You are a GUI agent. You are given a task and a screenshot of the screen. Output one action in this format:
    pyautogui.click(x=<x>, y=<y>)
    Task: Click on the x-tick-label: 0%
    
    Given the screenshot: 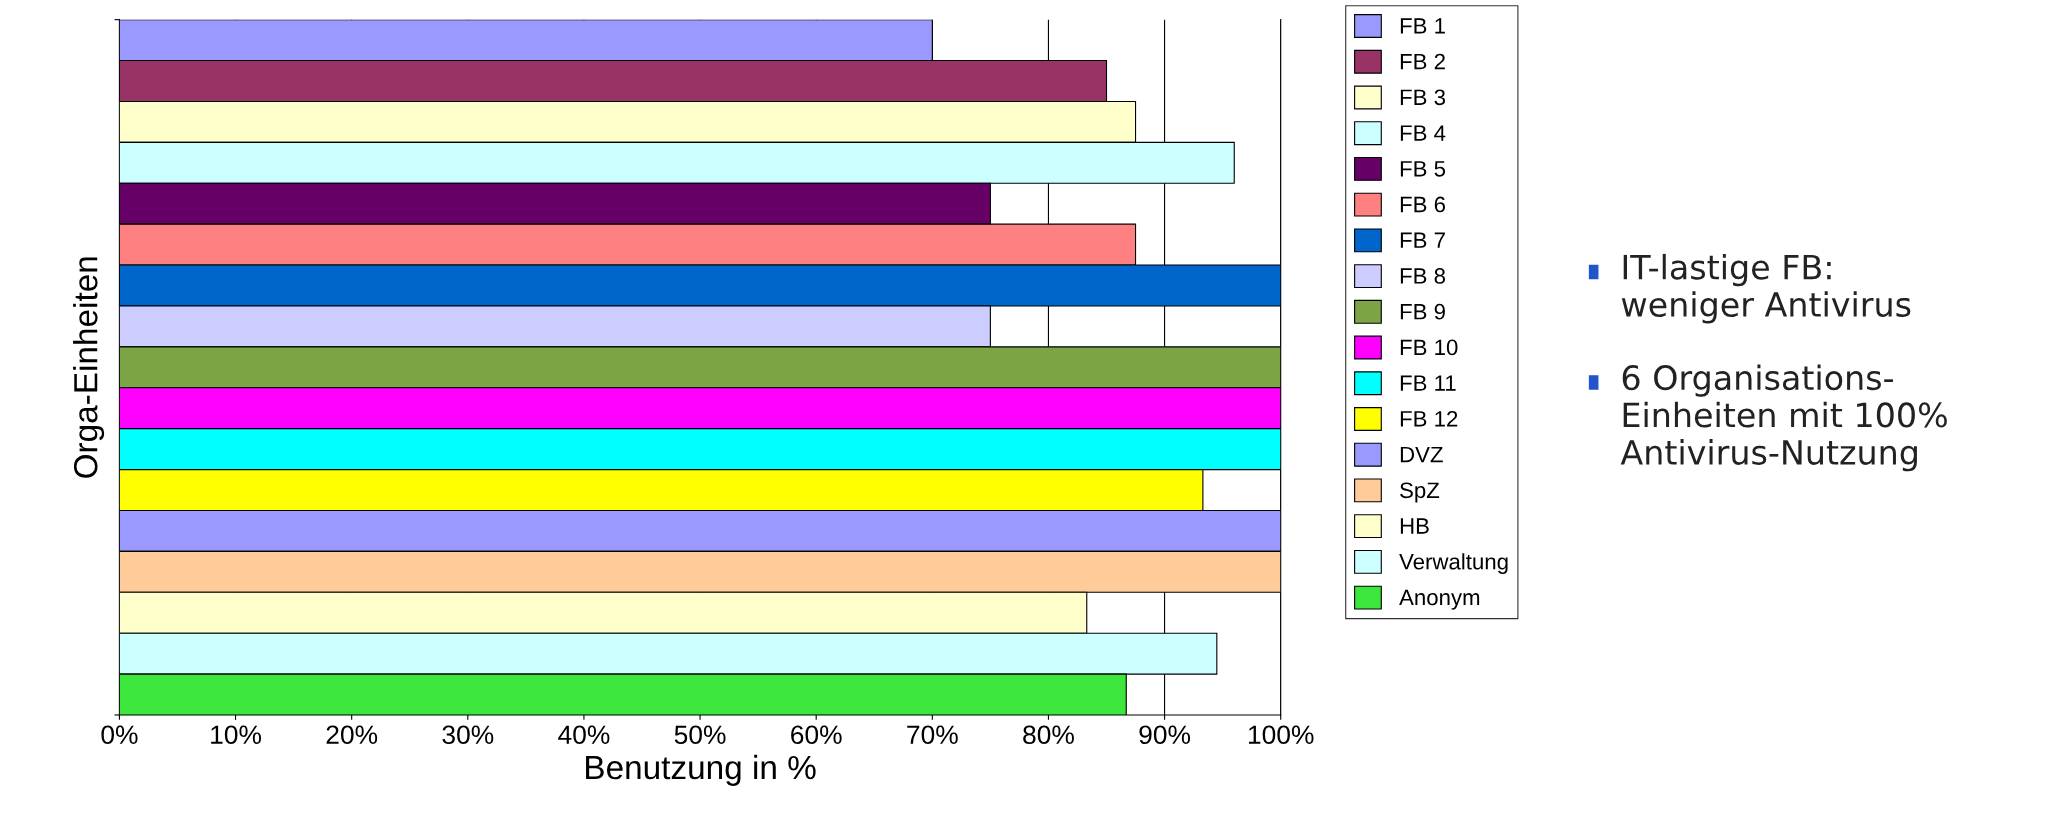 What is the action you would take?
    pyautogui.click(x=119, y=735)
    